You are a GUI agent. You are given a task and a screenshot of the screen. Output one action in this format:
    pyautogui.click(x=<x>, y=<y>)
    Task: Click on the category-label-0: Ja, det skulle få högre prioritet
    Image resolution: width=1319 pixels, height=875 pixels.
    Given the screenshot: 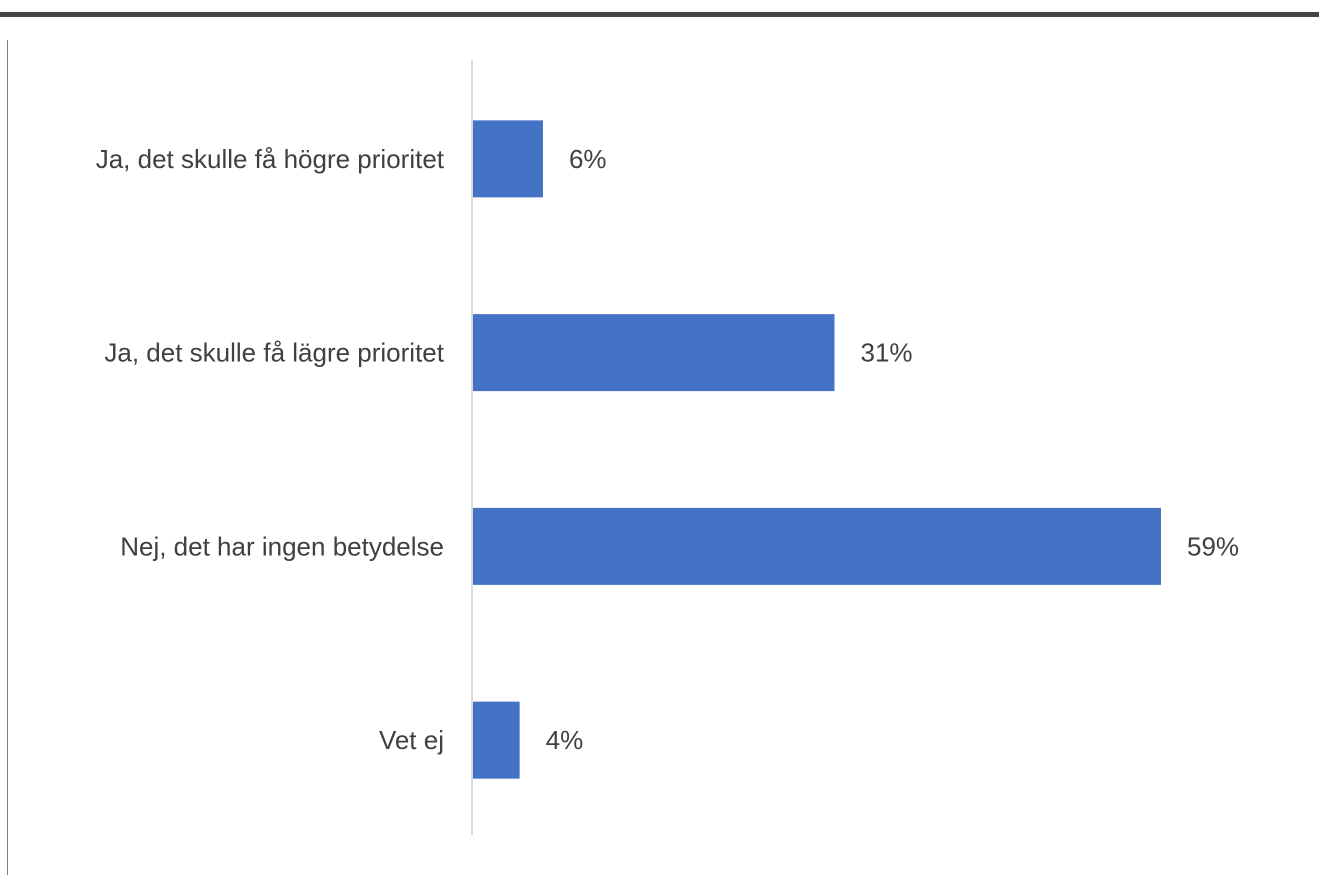 What is the action you would take?
    pyautogui.click(x=270, y=159)
    